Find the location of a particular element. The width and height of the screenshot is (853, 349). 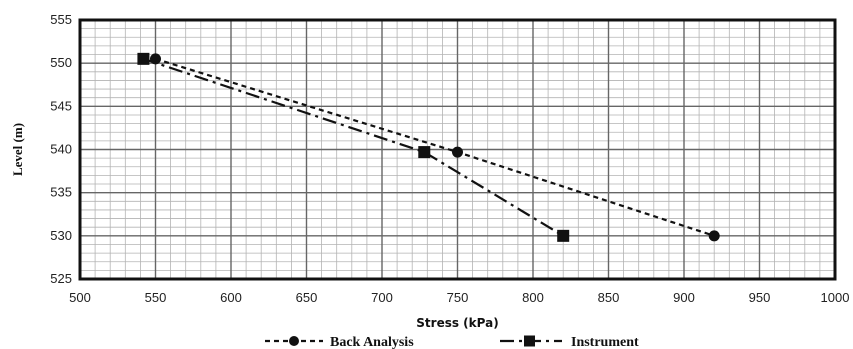

y-tick-label: 540 is located at coordinates (61, 149).